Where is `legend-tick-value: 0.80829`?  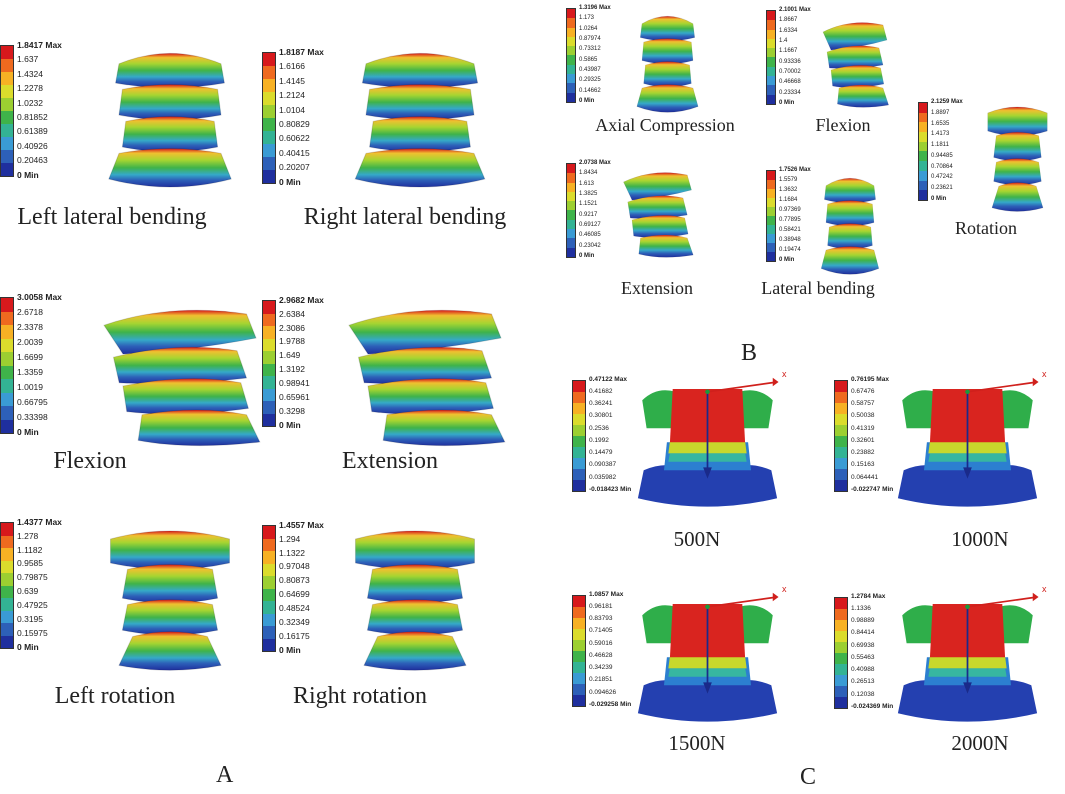
legend-tick-value: 0.80829 is located at coordinates (294, 123).